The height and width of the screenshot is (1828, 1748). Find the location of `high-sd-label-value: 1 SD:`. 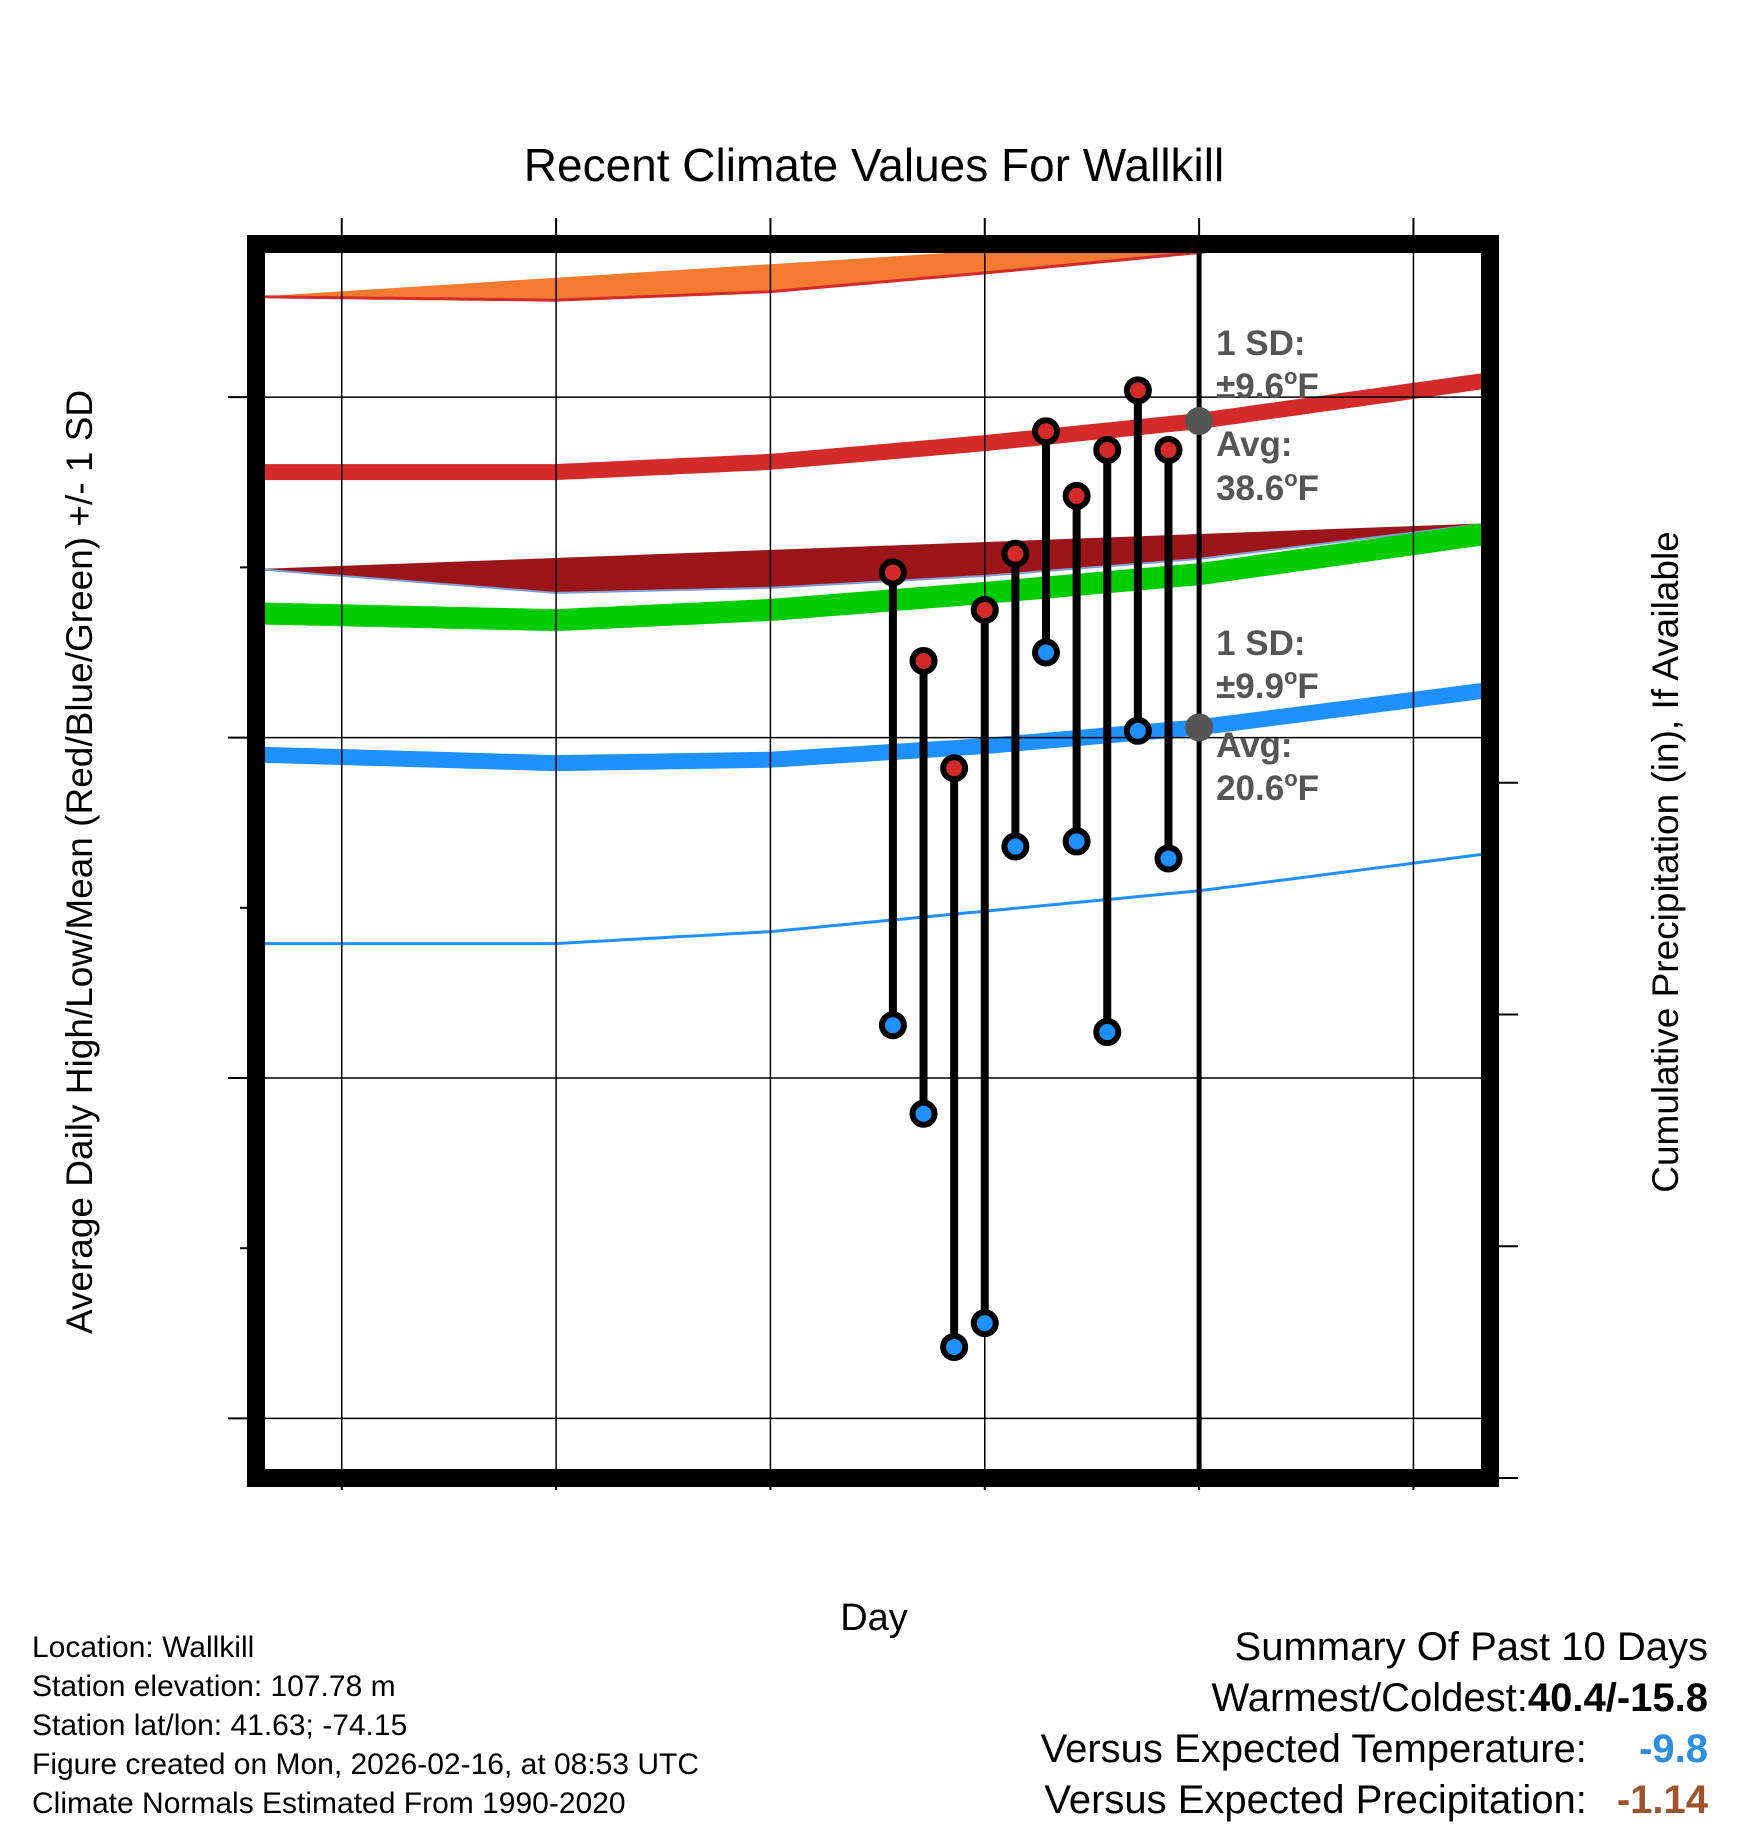

high-sd-label-value: 1 SD: is located at coordinates (1260, 343).